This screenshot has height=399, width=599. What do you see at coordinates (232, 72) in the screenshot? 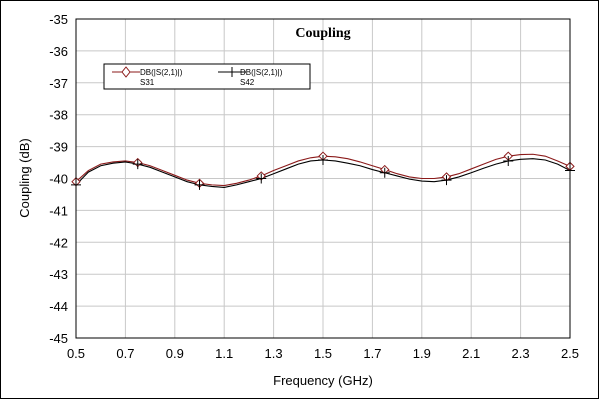
I see `legend-marker-plus` at bounding box center [232, 72].